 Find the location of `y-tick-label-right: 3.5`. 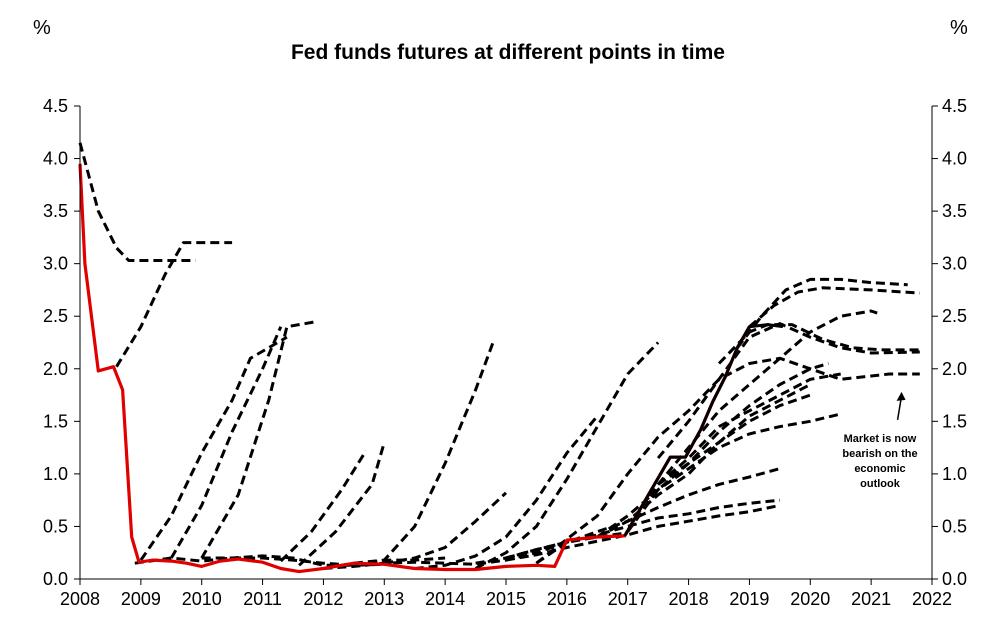

y-tick-label-right: 3.5 is located at coordinates (954, 211).